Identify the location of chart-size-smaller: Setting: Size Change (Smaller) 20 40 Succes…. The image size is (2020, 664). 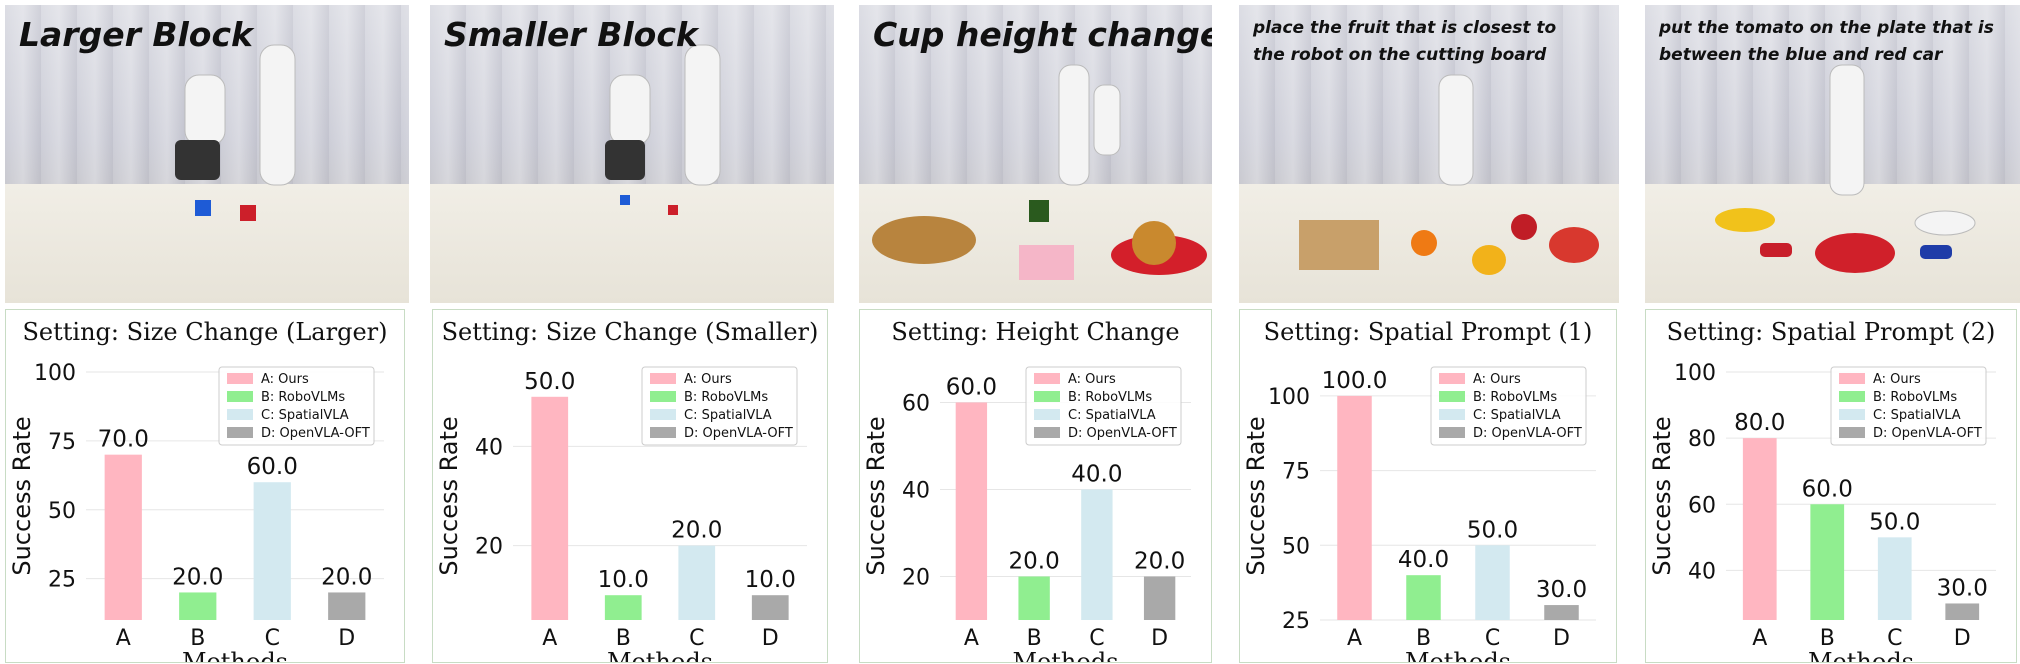
(630, 486).